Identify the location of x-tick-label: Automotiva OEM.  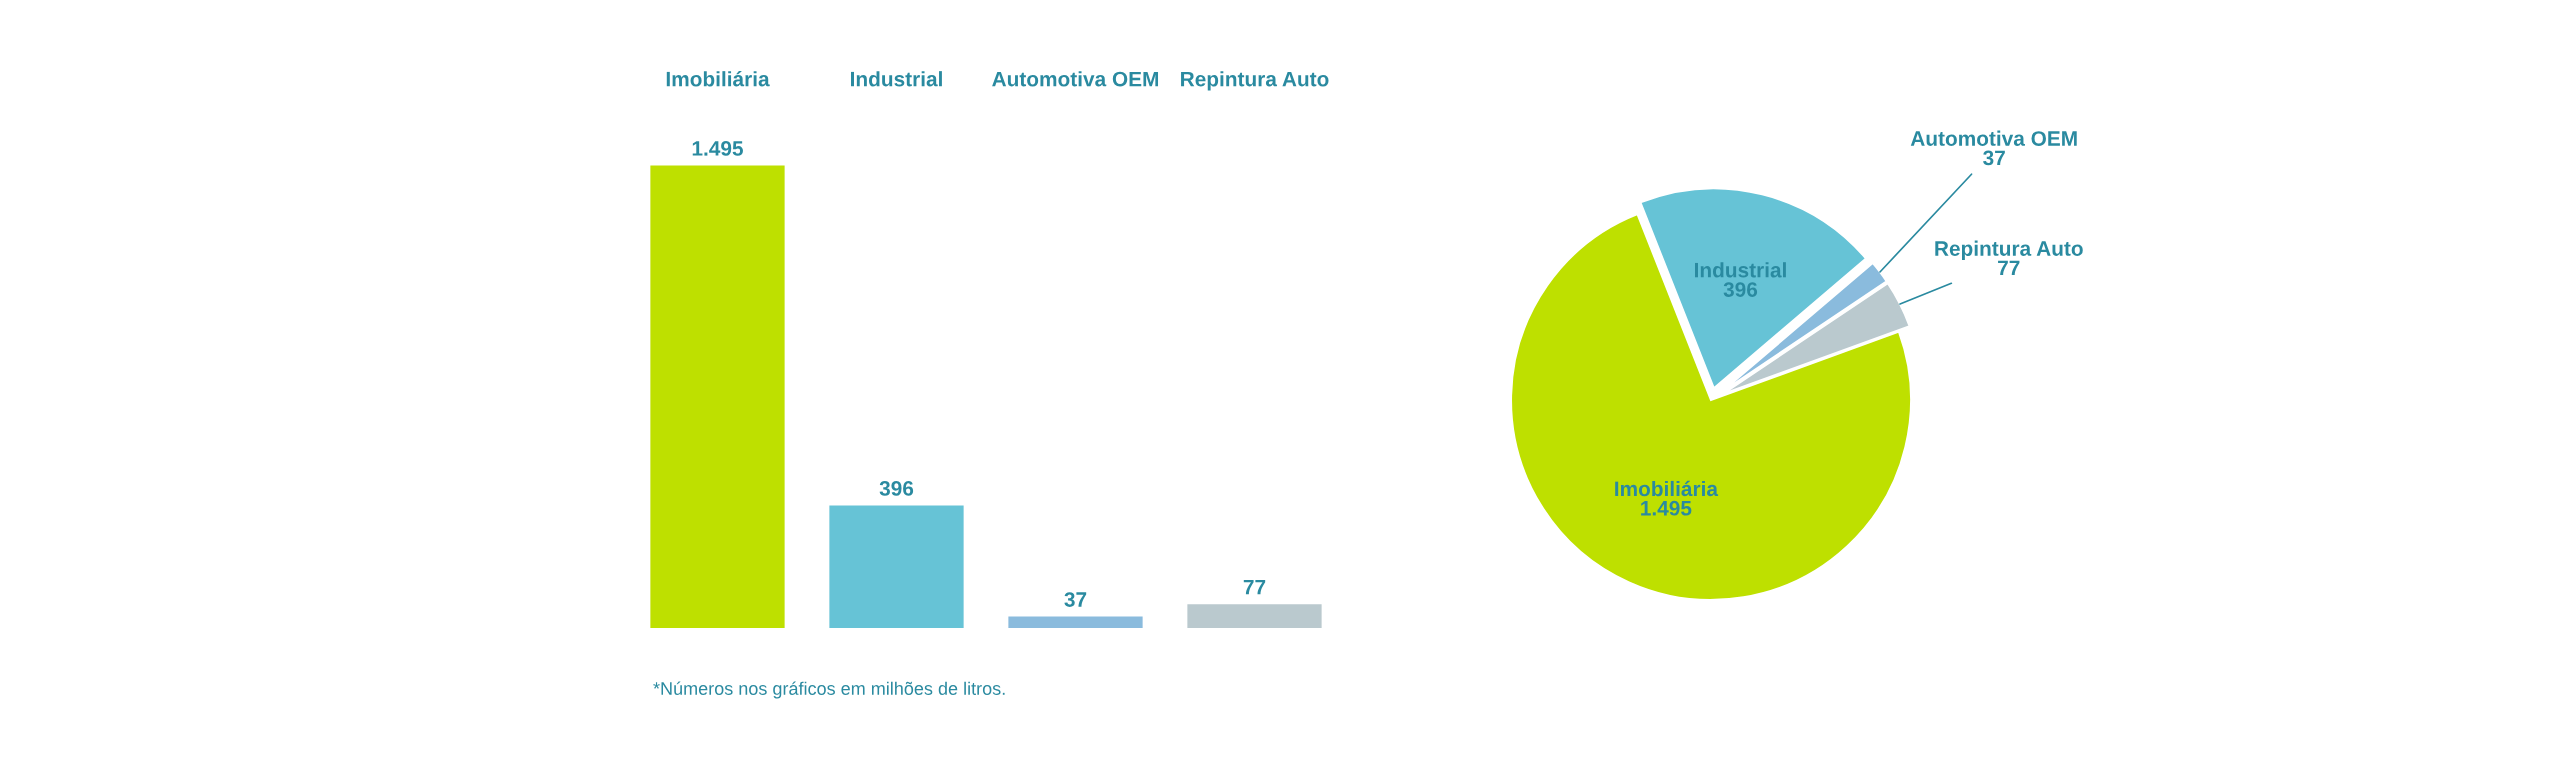
(1075, 79).